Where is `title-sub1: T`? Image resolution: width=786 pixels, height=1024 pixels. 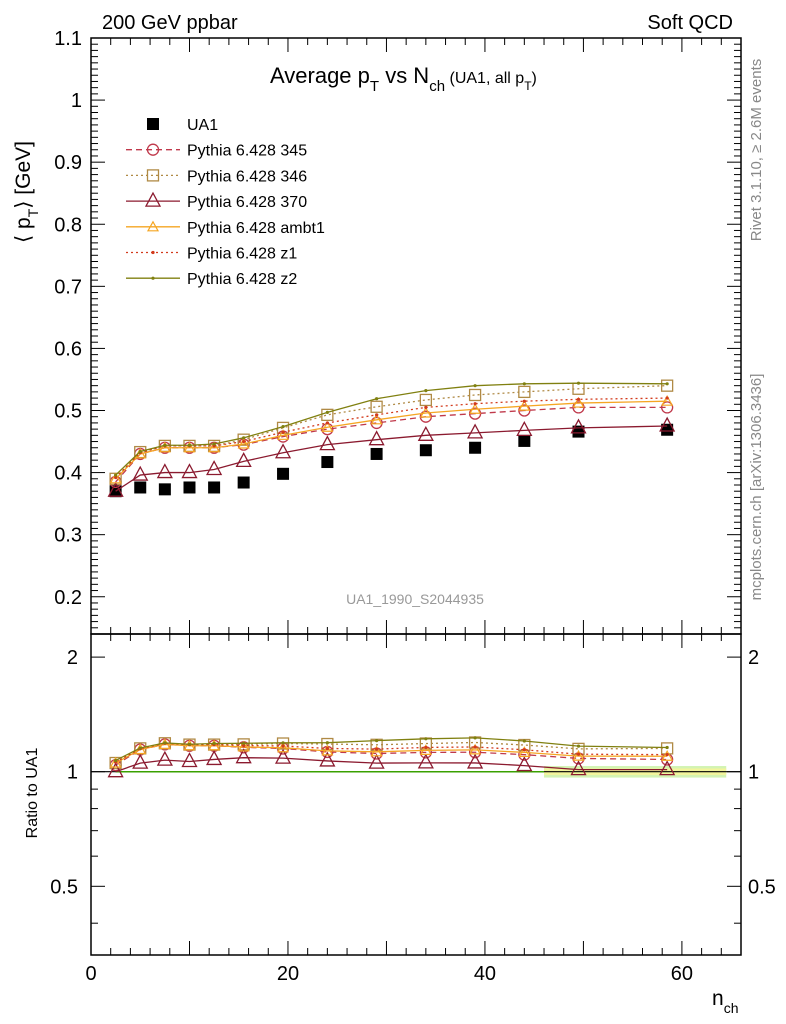
title-sub1: T is located at coordinates (374, 86).